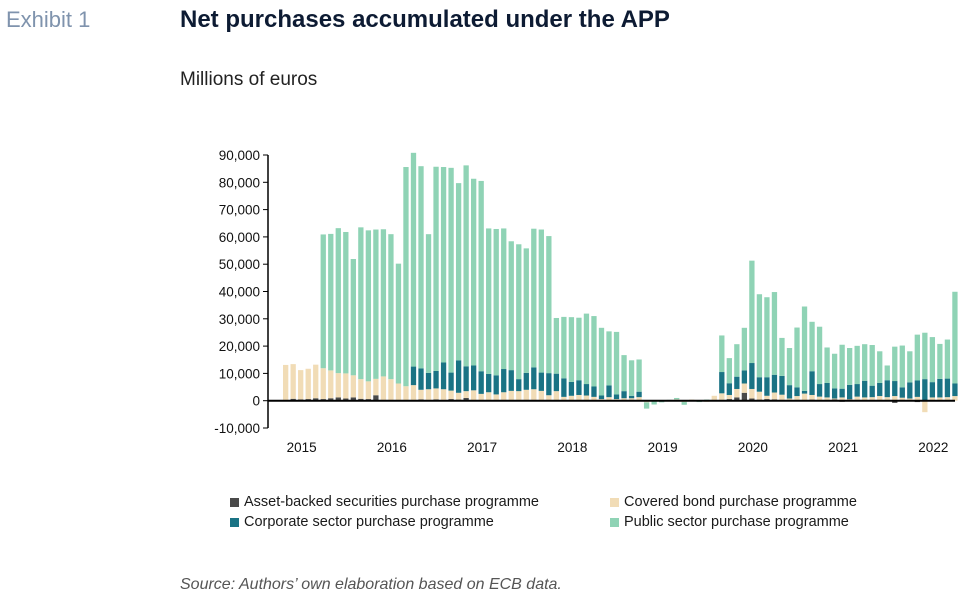  I want to click on x-tick-label-2020: 2020, so click(753, 447).